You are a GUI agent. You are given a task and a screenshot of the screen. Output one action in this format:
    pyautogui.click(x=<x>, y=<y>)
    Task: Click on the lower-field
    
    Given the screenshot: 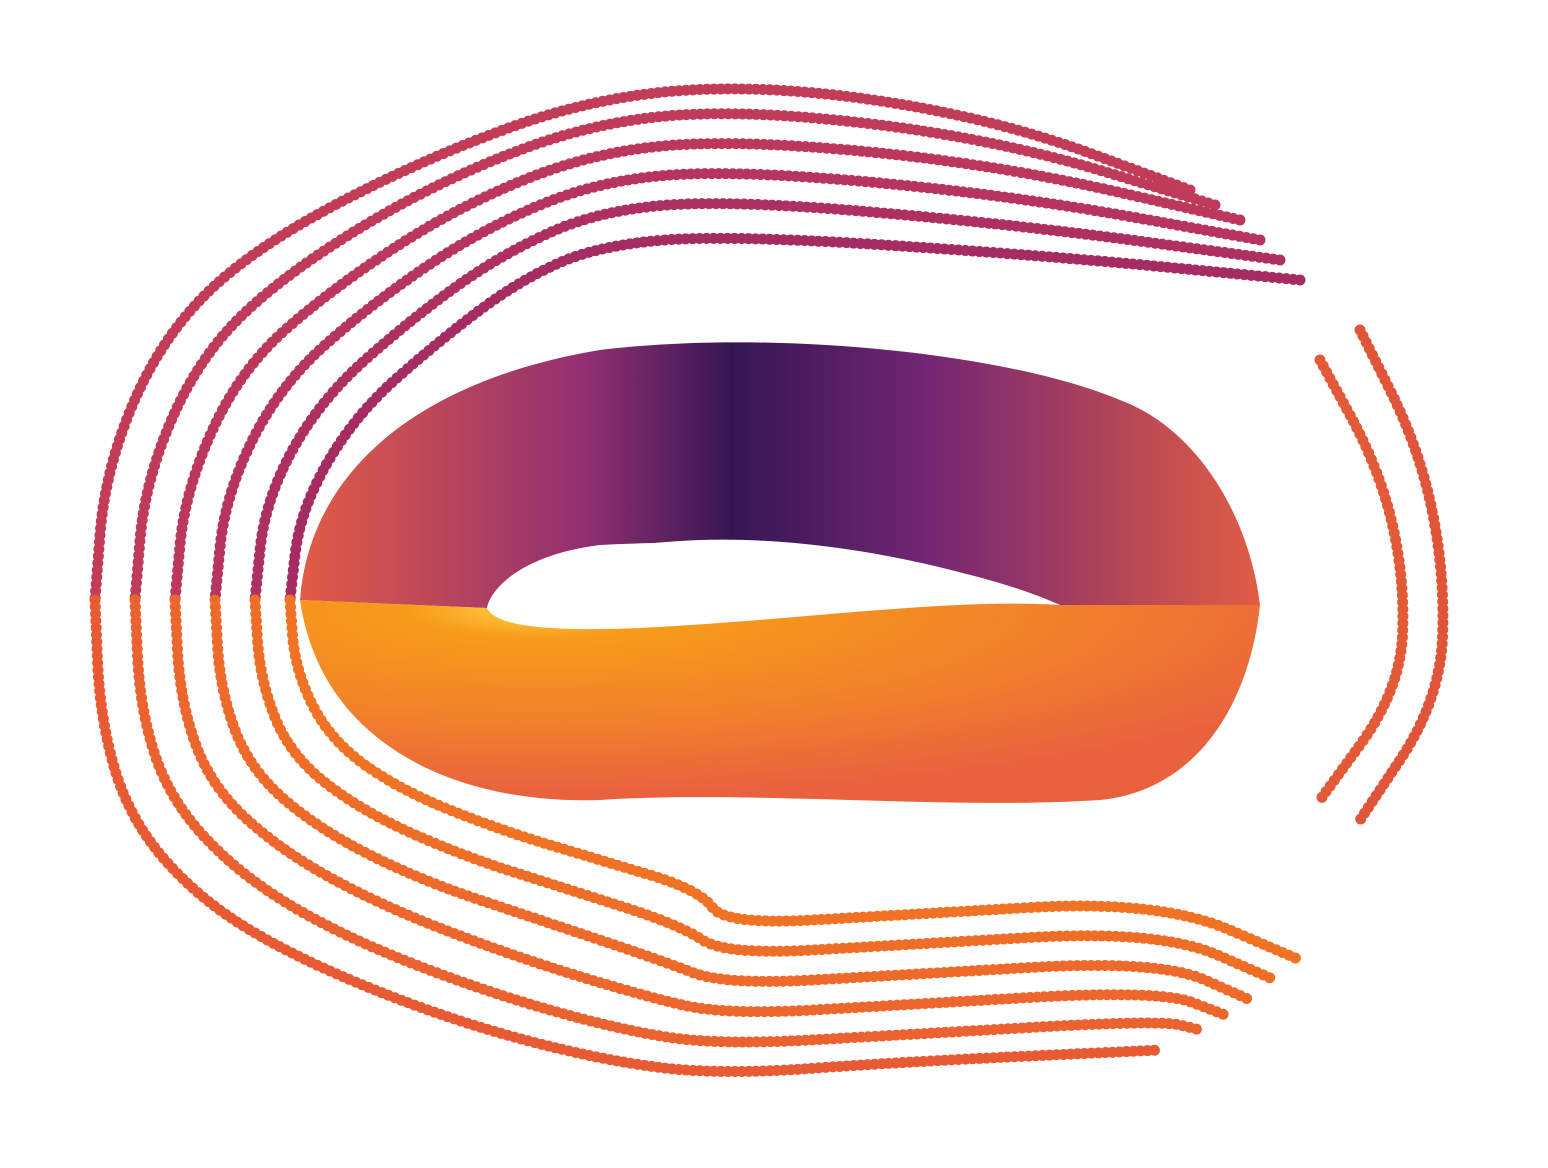 What is the action you would take?
    pyautogui.click(x=780, y=701)
    